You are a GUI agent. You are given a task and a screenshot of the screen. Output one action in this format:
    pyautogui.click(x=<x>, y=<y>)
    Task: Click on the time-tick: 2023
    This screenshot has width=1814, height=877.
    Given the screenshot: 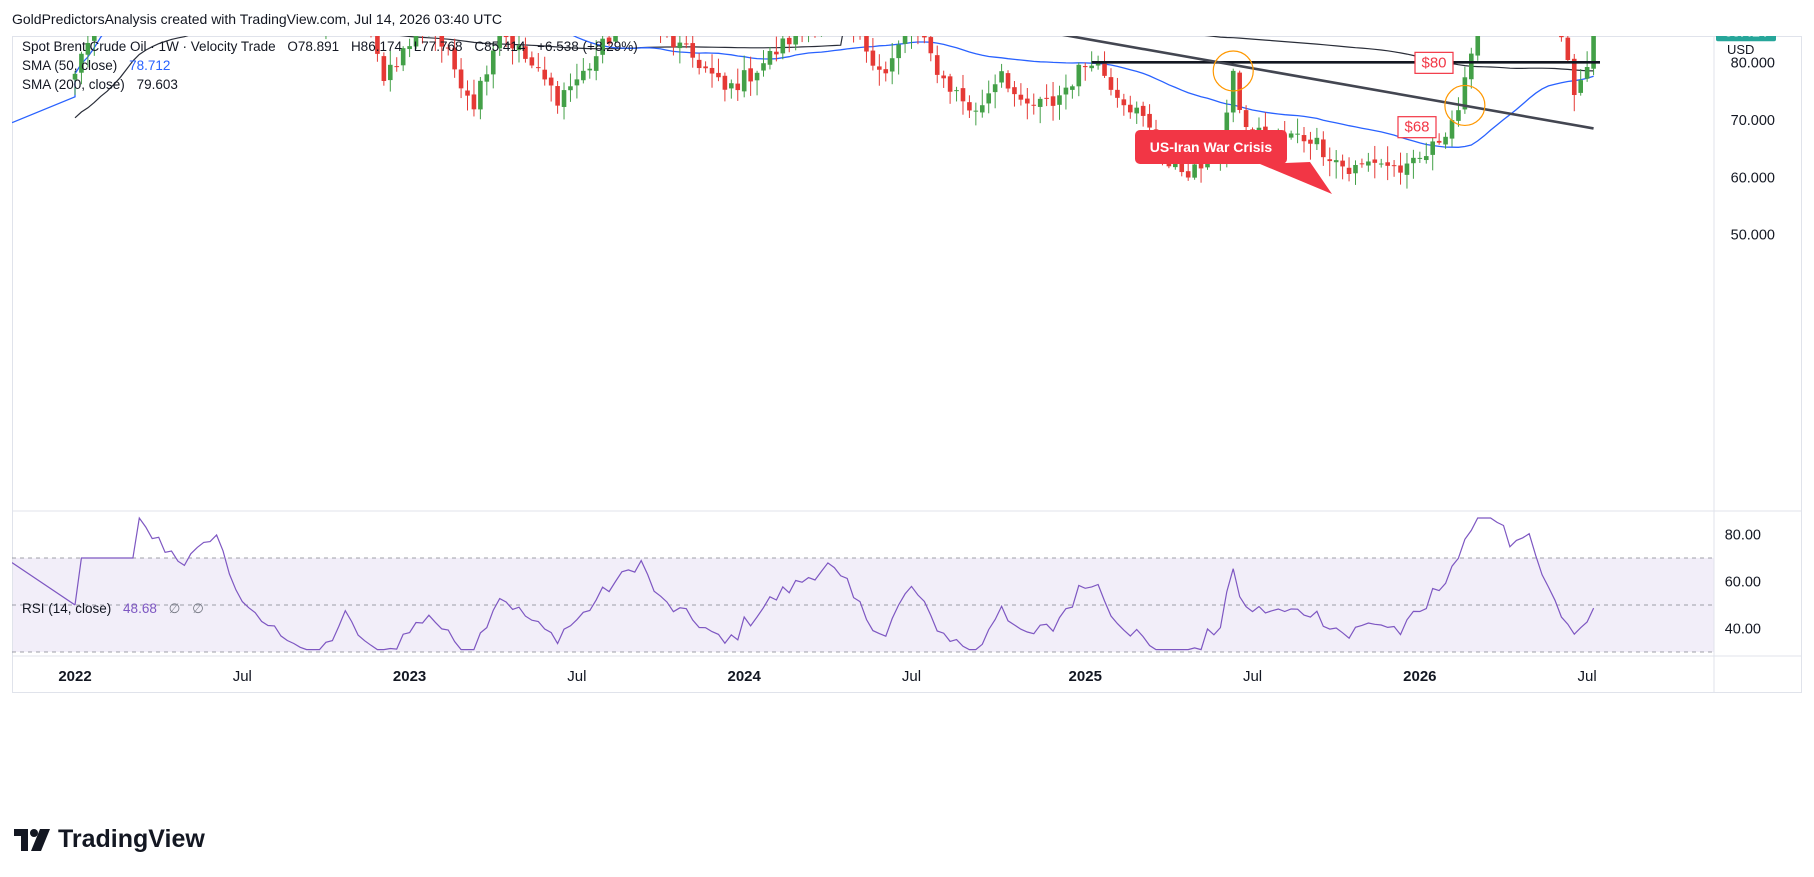 What is the action you would take?
    pyautogui.click(x=409, y=676)
    